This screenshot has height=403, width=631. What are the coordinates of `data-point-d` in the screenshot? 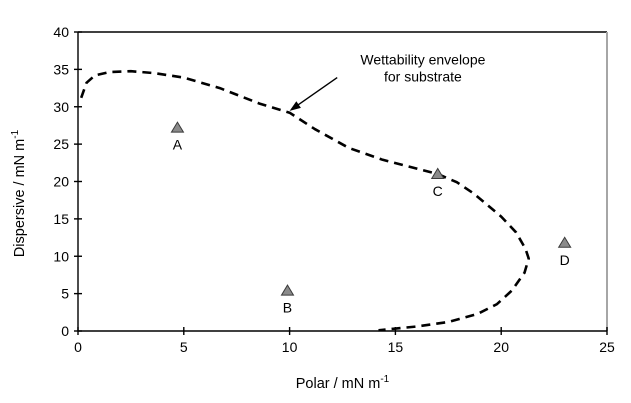 It's located at (564, 242).